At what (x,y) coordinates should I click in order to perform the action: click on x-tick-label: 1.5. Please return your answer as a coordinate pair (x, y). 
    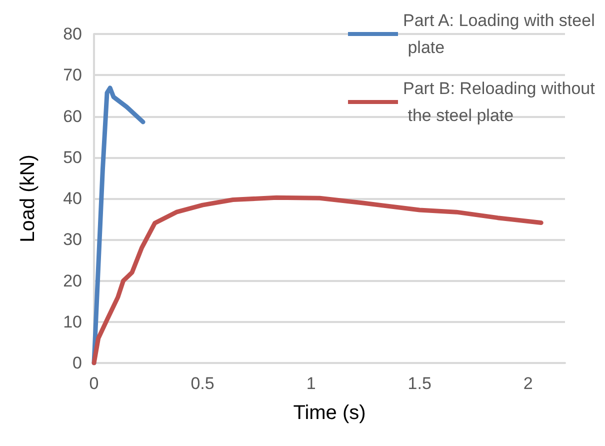
    Looking at the image, I should click on (420, 383).